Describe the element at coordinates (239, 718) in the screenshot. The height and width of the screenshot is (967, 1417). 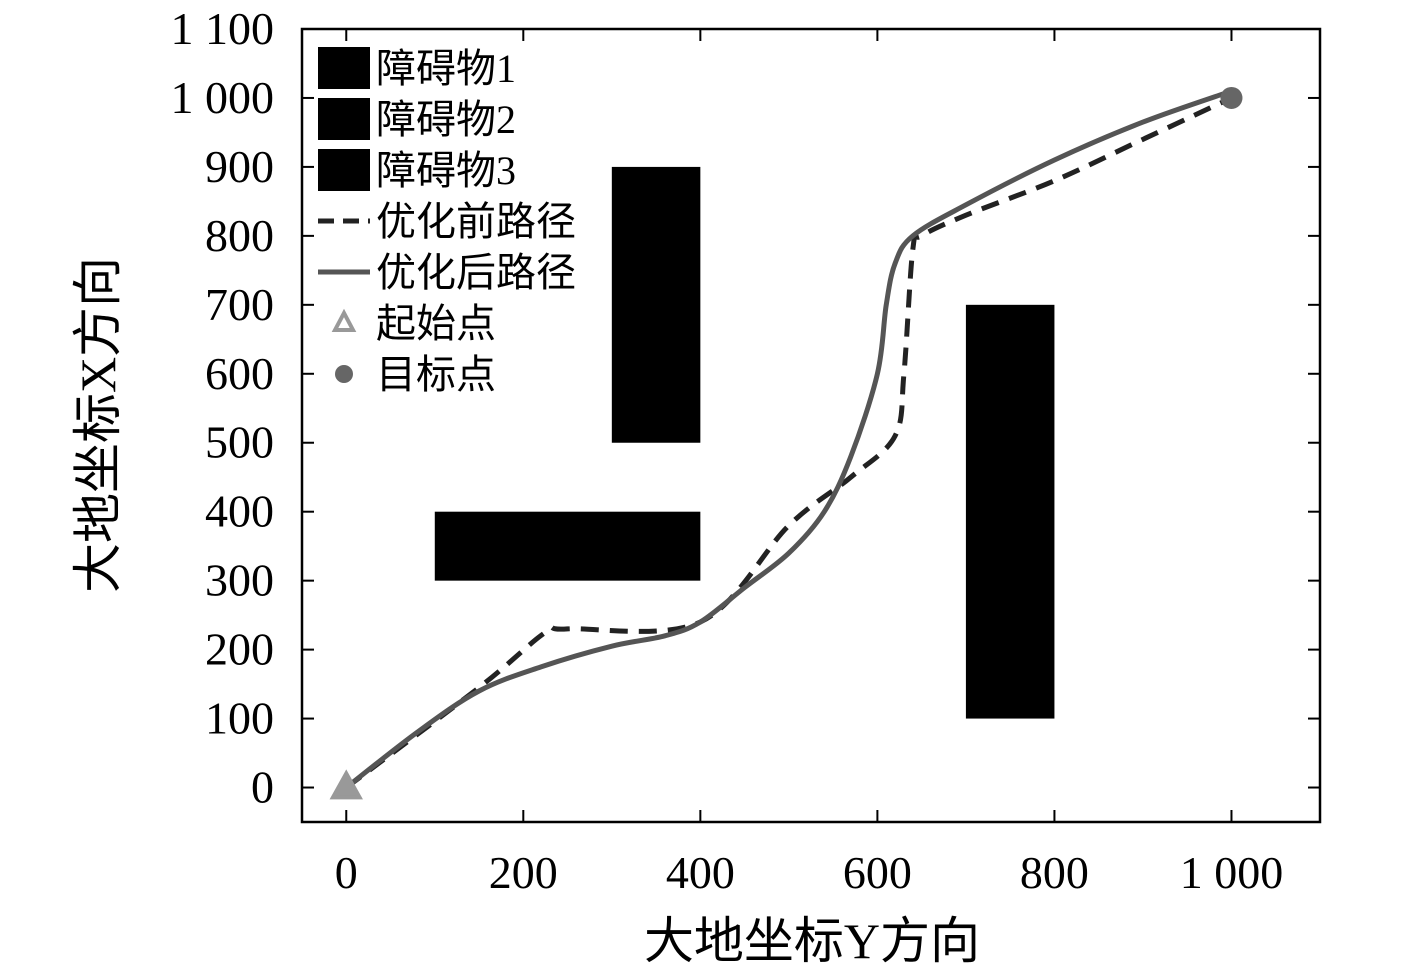
I see `y-tick-label: 100` at that location.